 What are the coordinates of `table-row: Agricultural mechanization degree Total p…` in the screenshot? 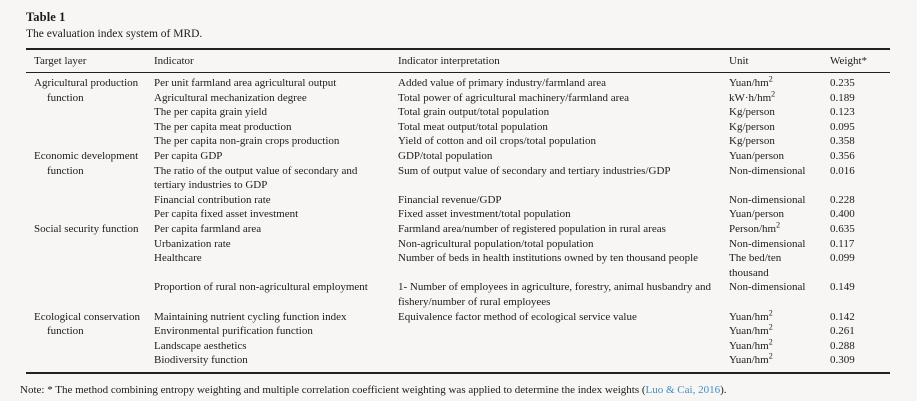 It's located at (458, 98).